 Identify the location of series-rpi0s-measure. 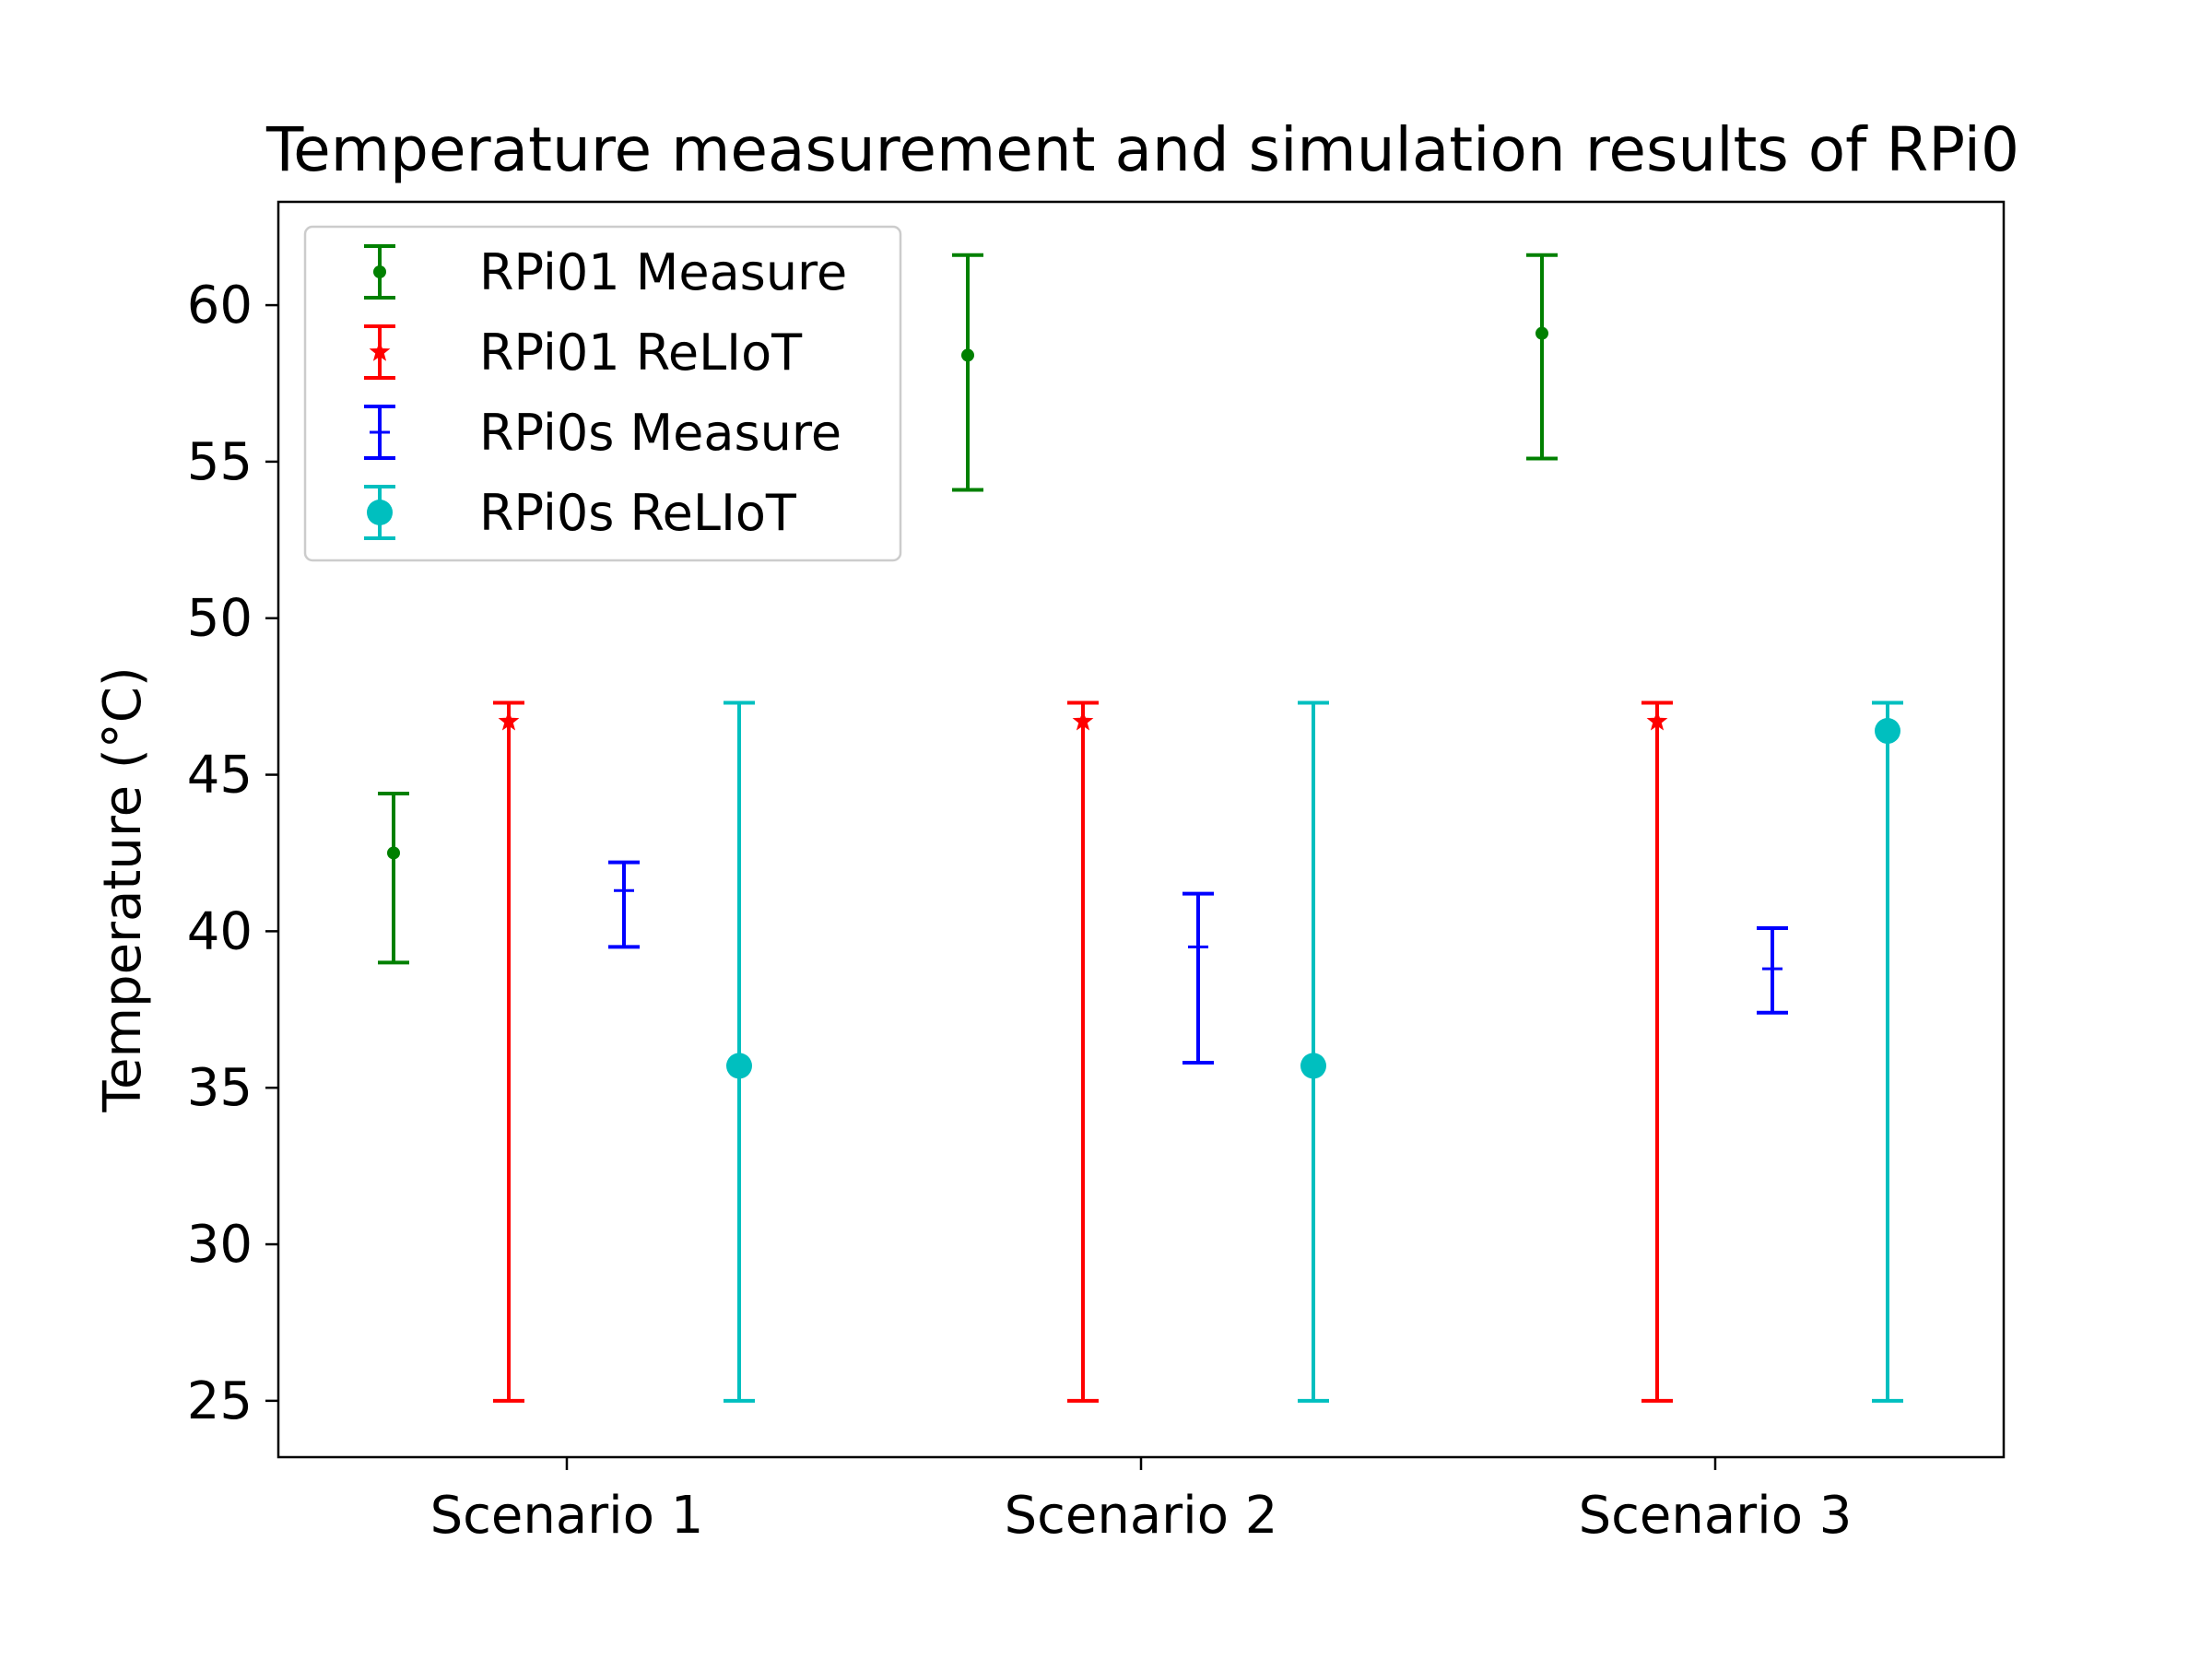
(1198, 962).